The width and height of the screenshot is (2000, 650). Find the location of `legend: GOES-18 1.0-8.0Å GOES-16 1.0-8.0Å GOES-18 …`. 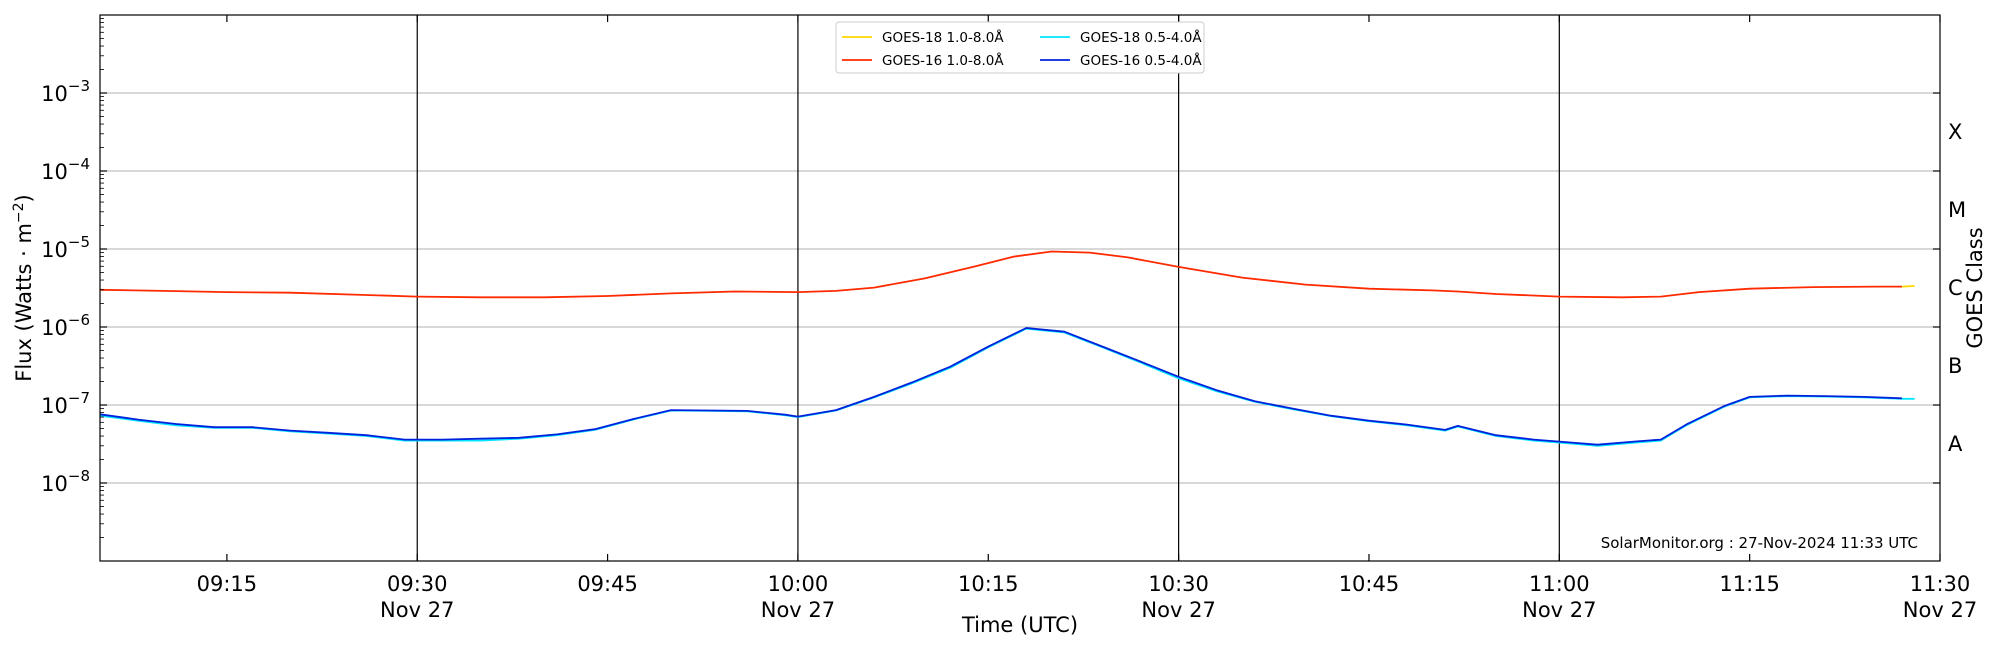

legend: GOES-18 1.0-8.0Å GOES-16 1.0-8.0Å GOES-18 … is located at coordinates (1020, 47).